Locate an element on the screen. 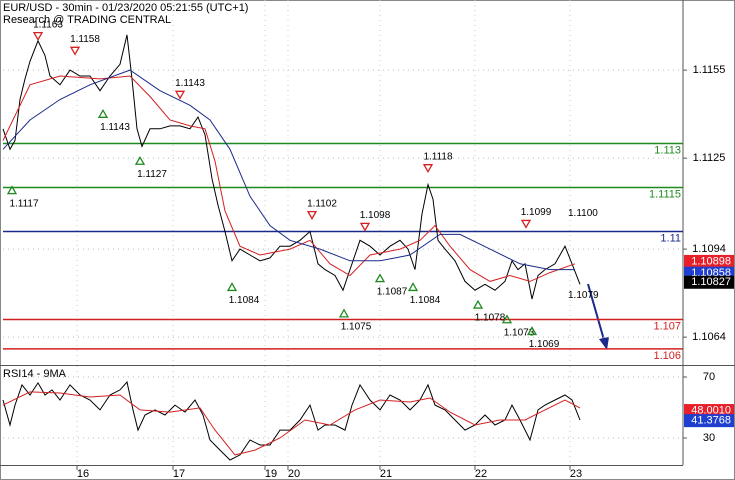 This screenshot has width=735, height=480. y-tick-label: 30 is located at coordinates (709, 438).